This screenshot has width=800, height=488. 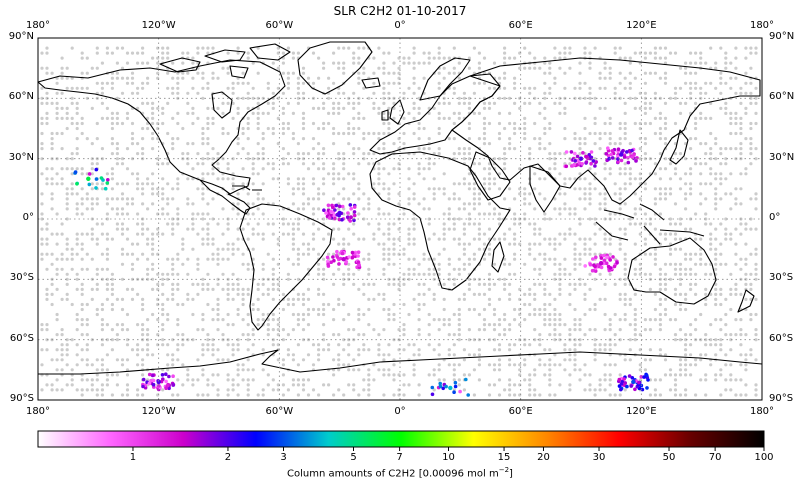 I want to click on lat-tick-left: 60°S, so click(x=21, y=338).